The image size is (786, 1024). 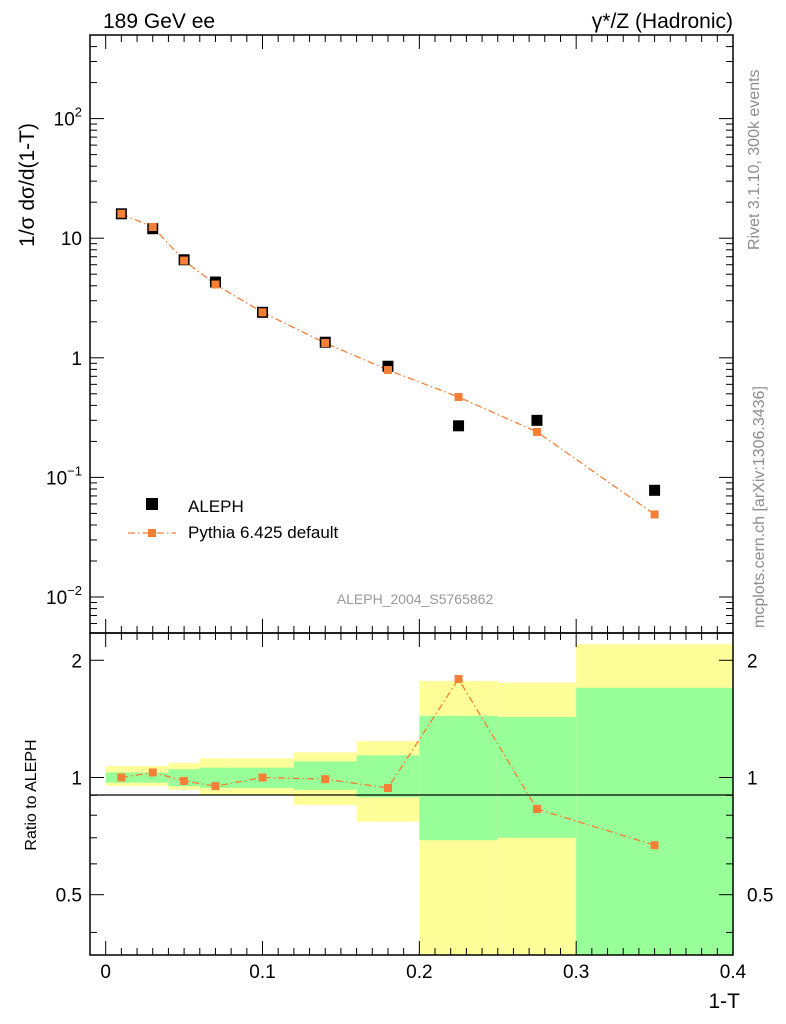 I want to click on legend: ALEPH Pythia 6.425 default, so click(x=233, y=519).